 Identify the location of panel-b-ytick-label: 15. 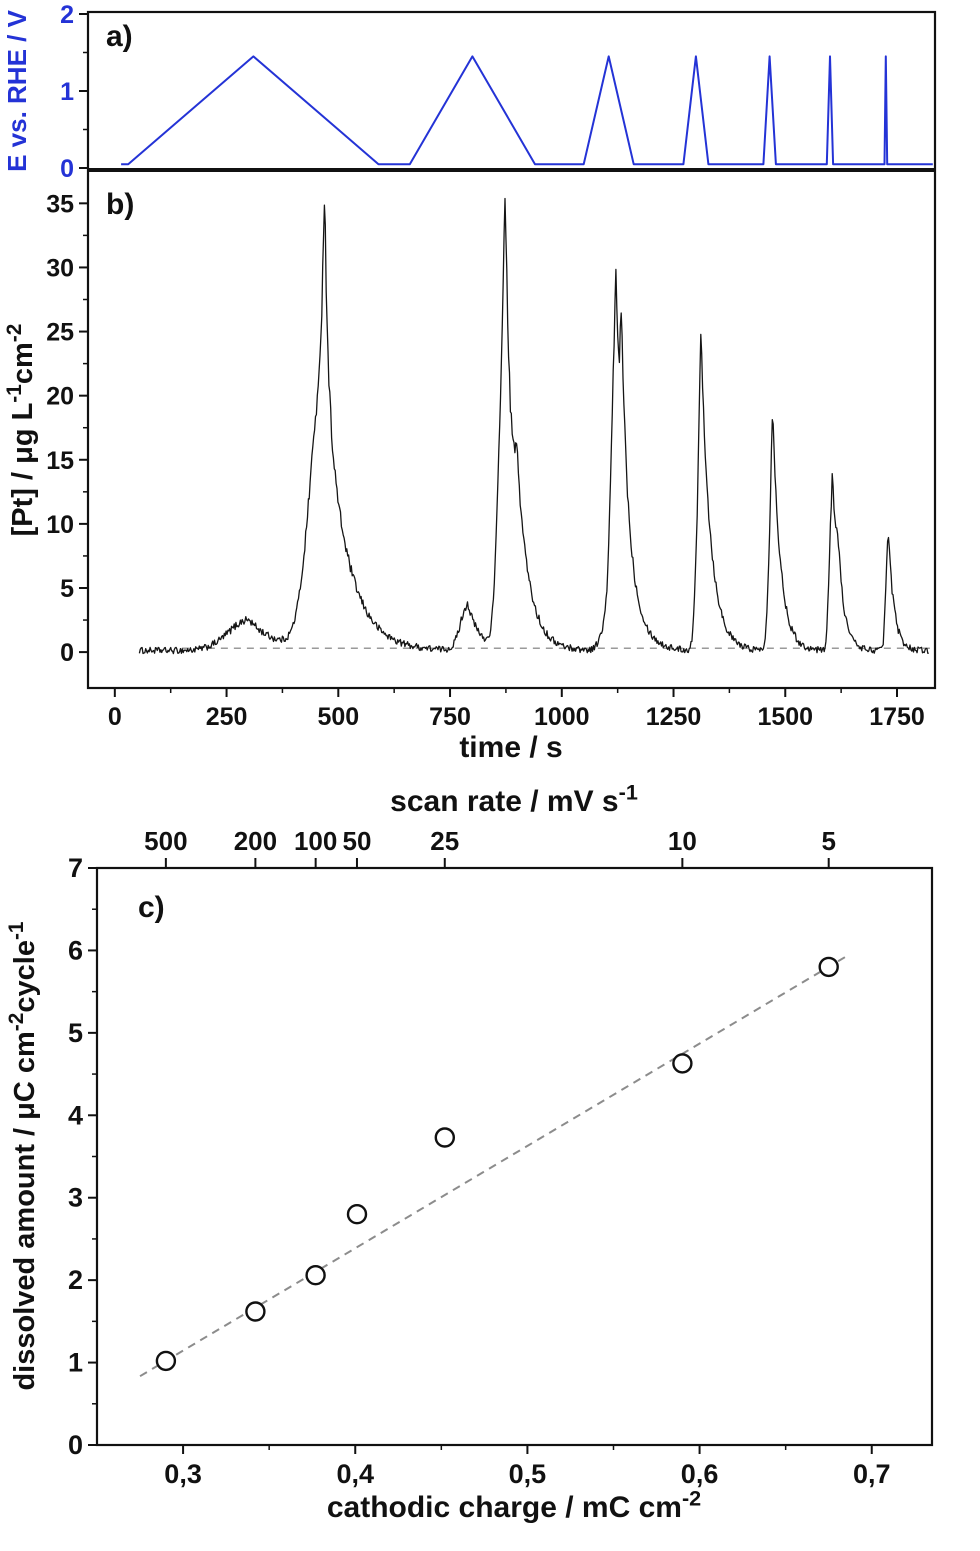
(60, 461).